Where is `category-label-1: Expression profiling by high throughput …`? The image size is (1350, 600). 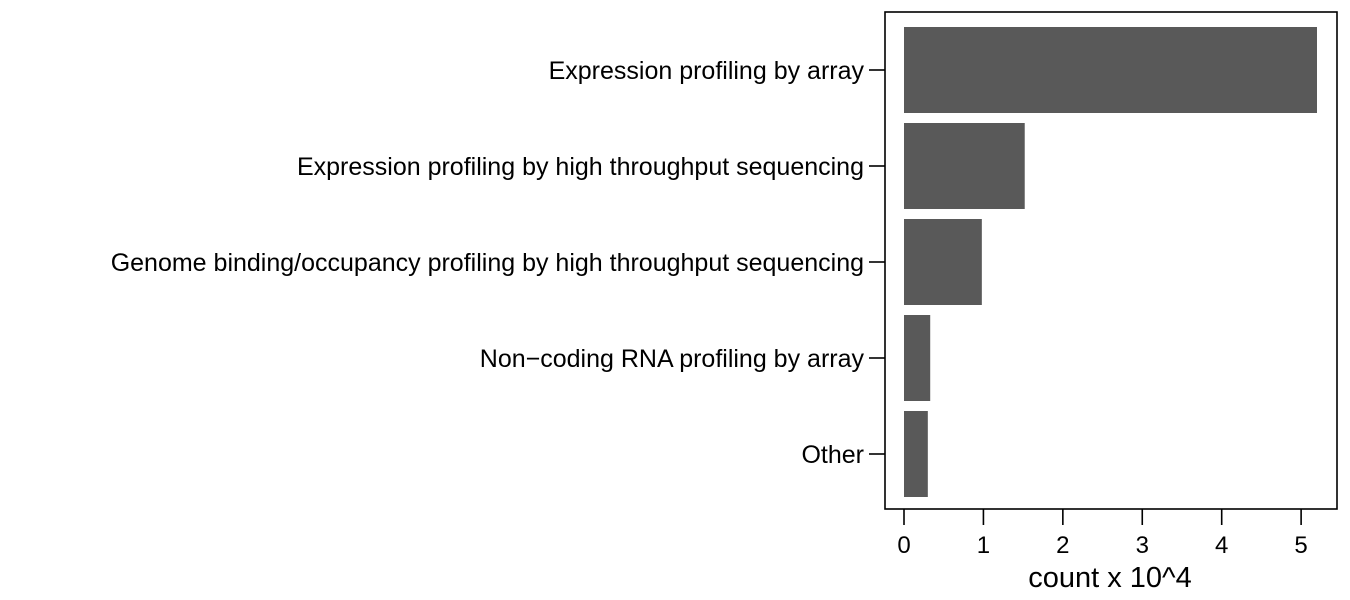 category-label-1: Expression profiling by high throughput … is located at coordinates (580, 167).